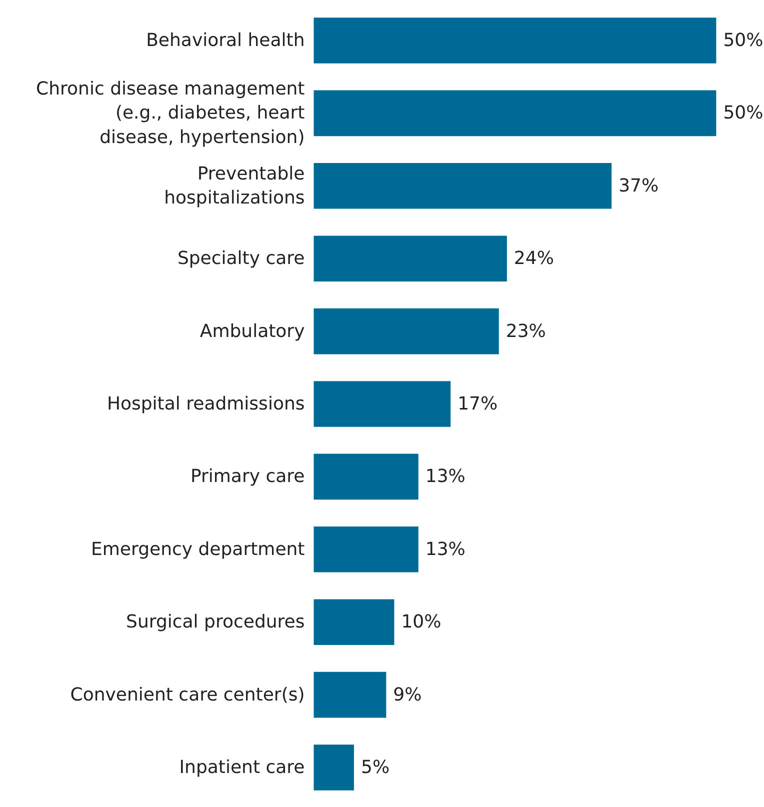 The height and width of the screenshot is (807, 764). What do you see at coordinates (407, 695) in the screenshot?
I see `data-label: 9%` at bounding box center [407, 695].